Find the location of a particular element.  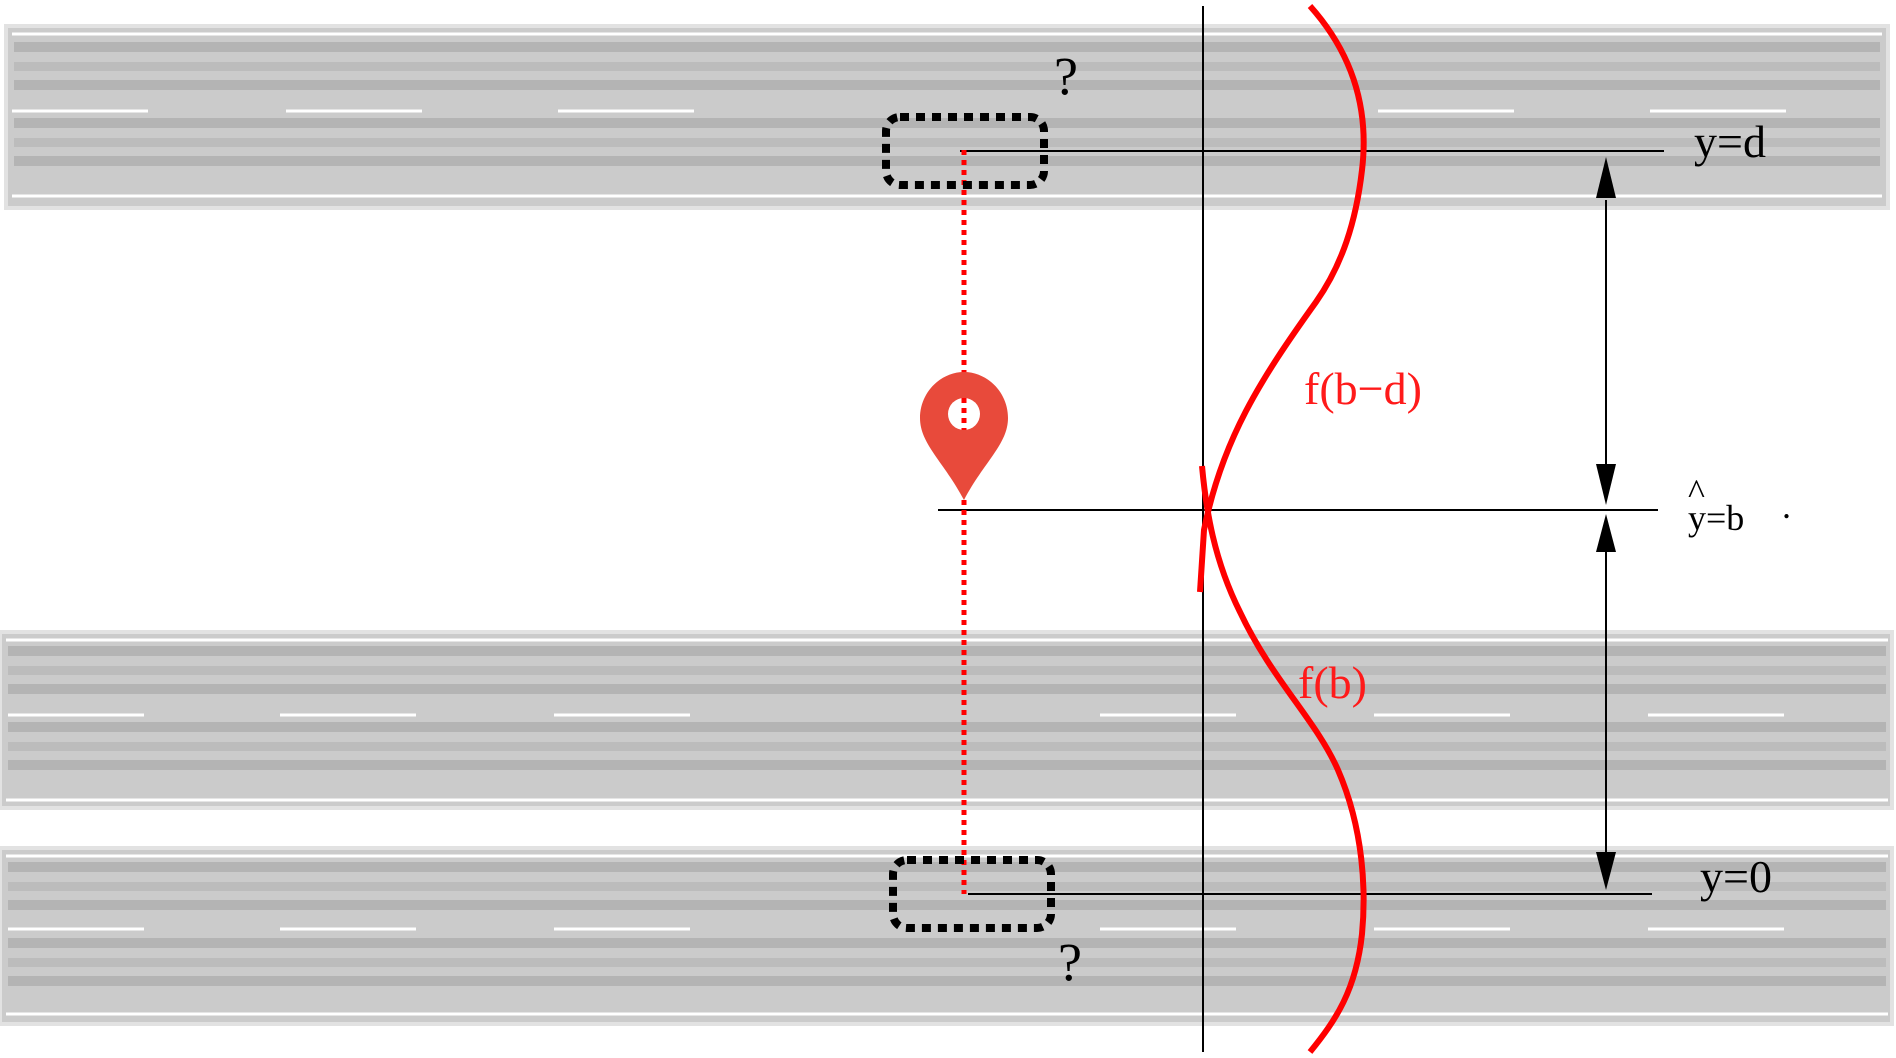

distance-arrow-top is located at coordinates (1606, 331).